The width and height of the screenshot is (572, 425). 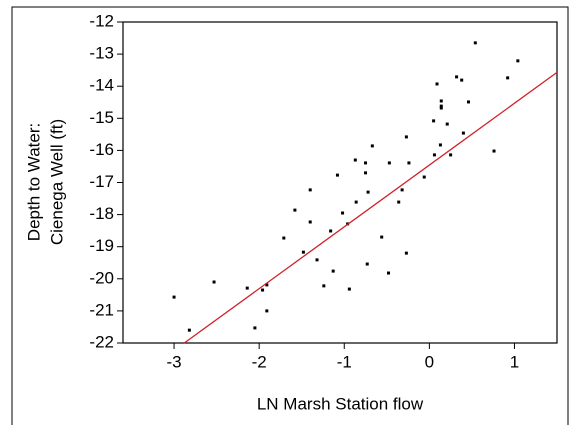 I want to click on y-tick-label: -14, so click(x=101, y=85).